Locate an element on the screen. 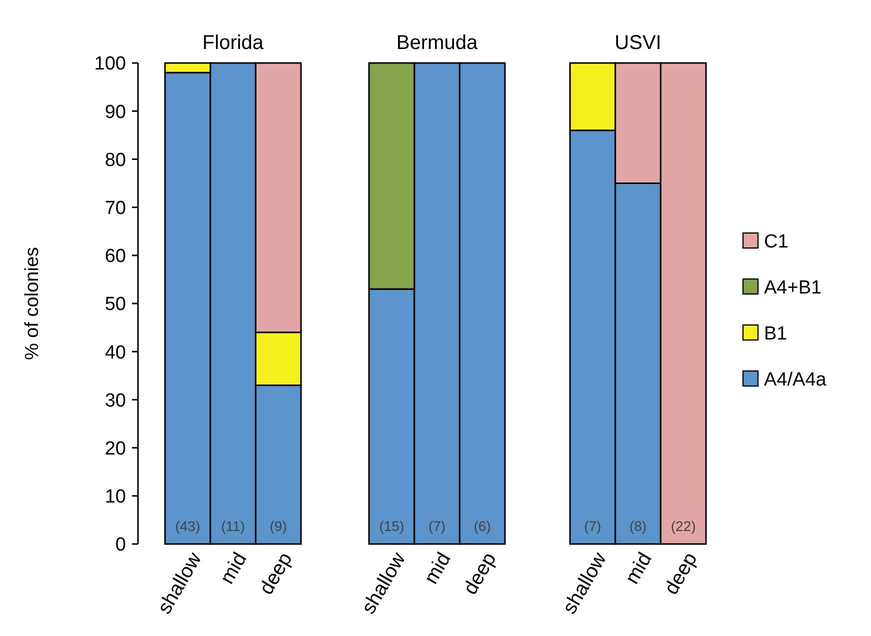 The height and width of the screenshot is (636, 871). y-tick-label: 0 is located at coordinates (120, 545).